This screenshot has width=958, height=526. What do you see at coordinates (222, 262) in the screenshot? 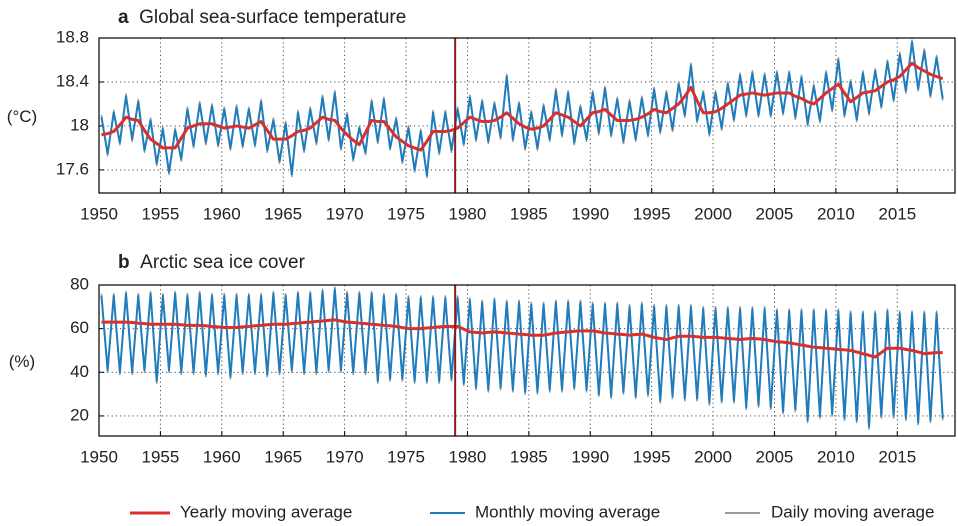
I see `panel-title-text: Arctic sea ice cover` at bounding box center [222, 262].